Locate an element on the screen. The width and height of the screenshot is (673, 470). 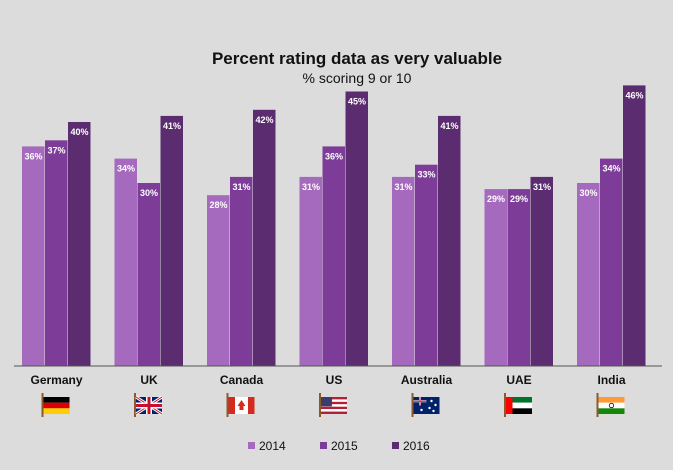
legend-swatch-2014 is located at coordinates (251, 445).